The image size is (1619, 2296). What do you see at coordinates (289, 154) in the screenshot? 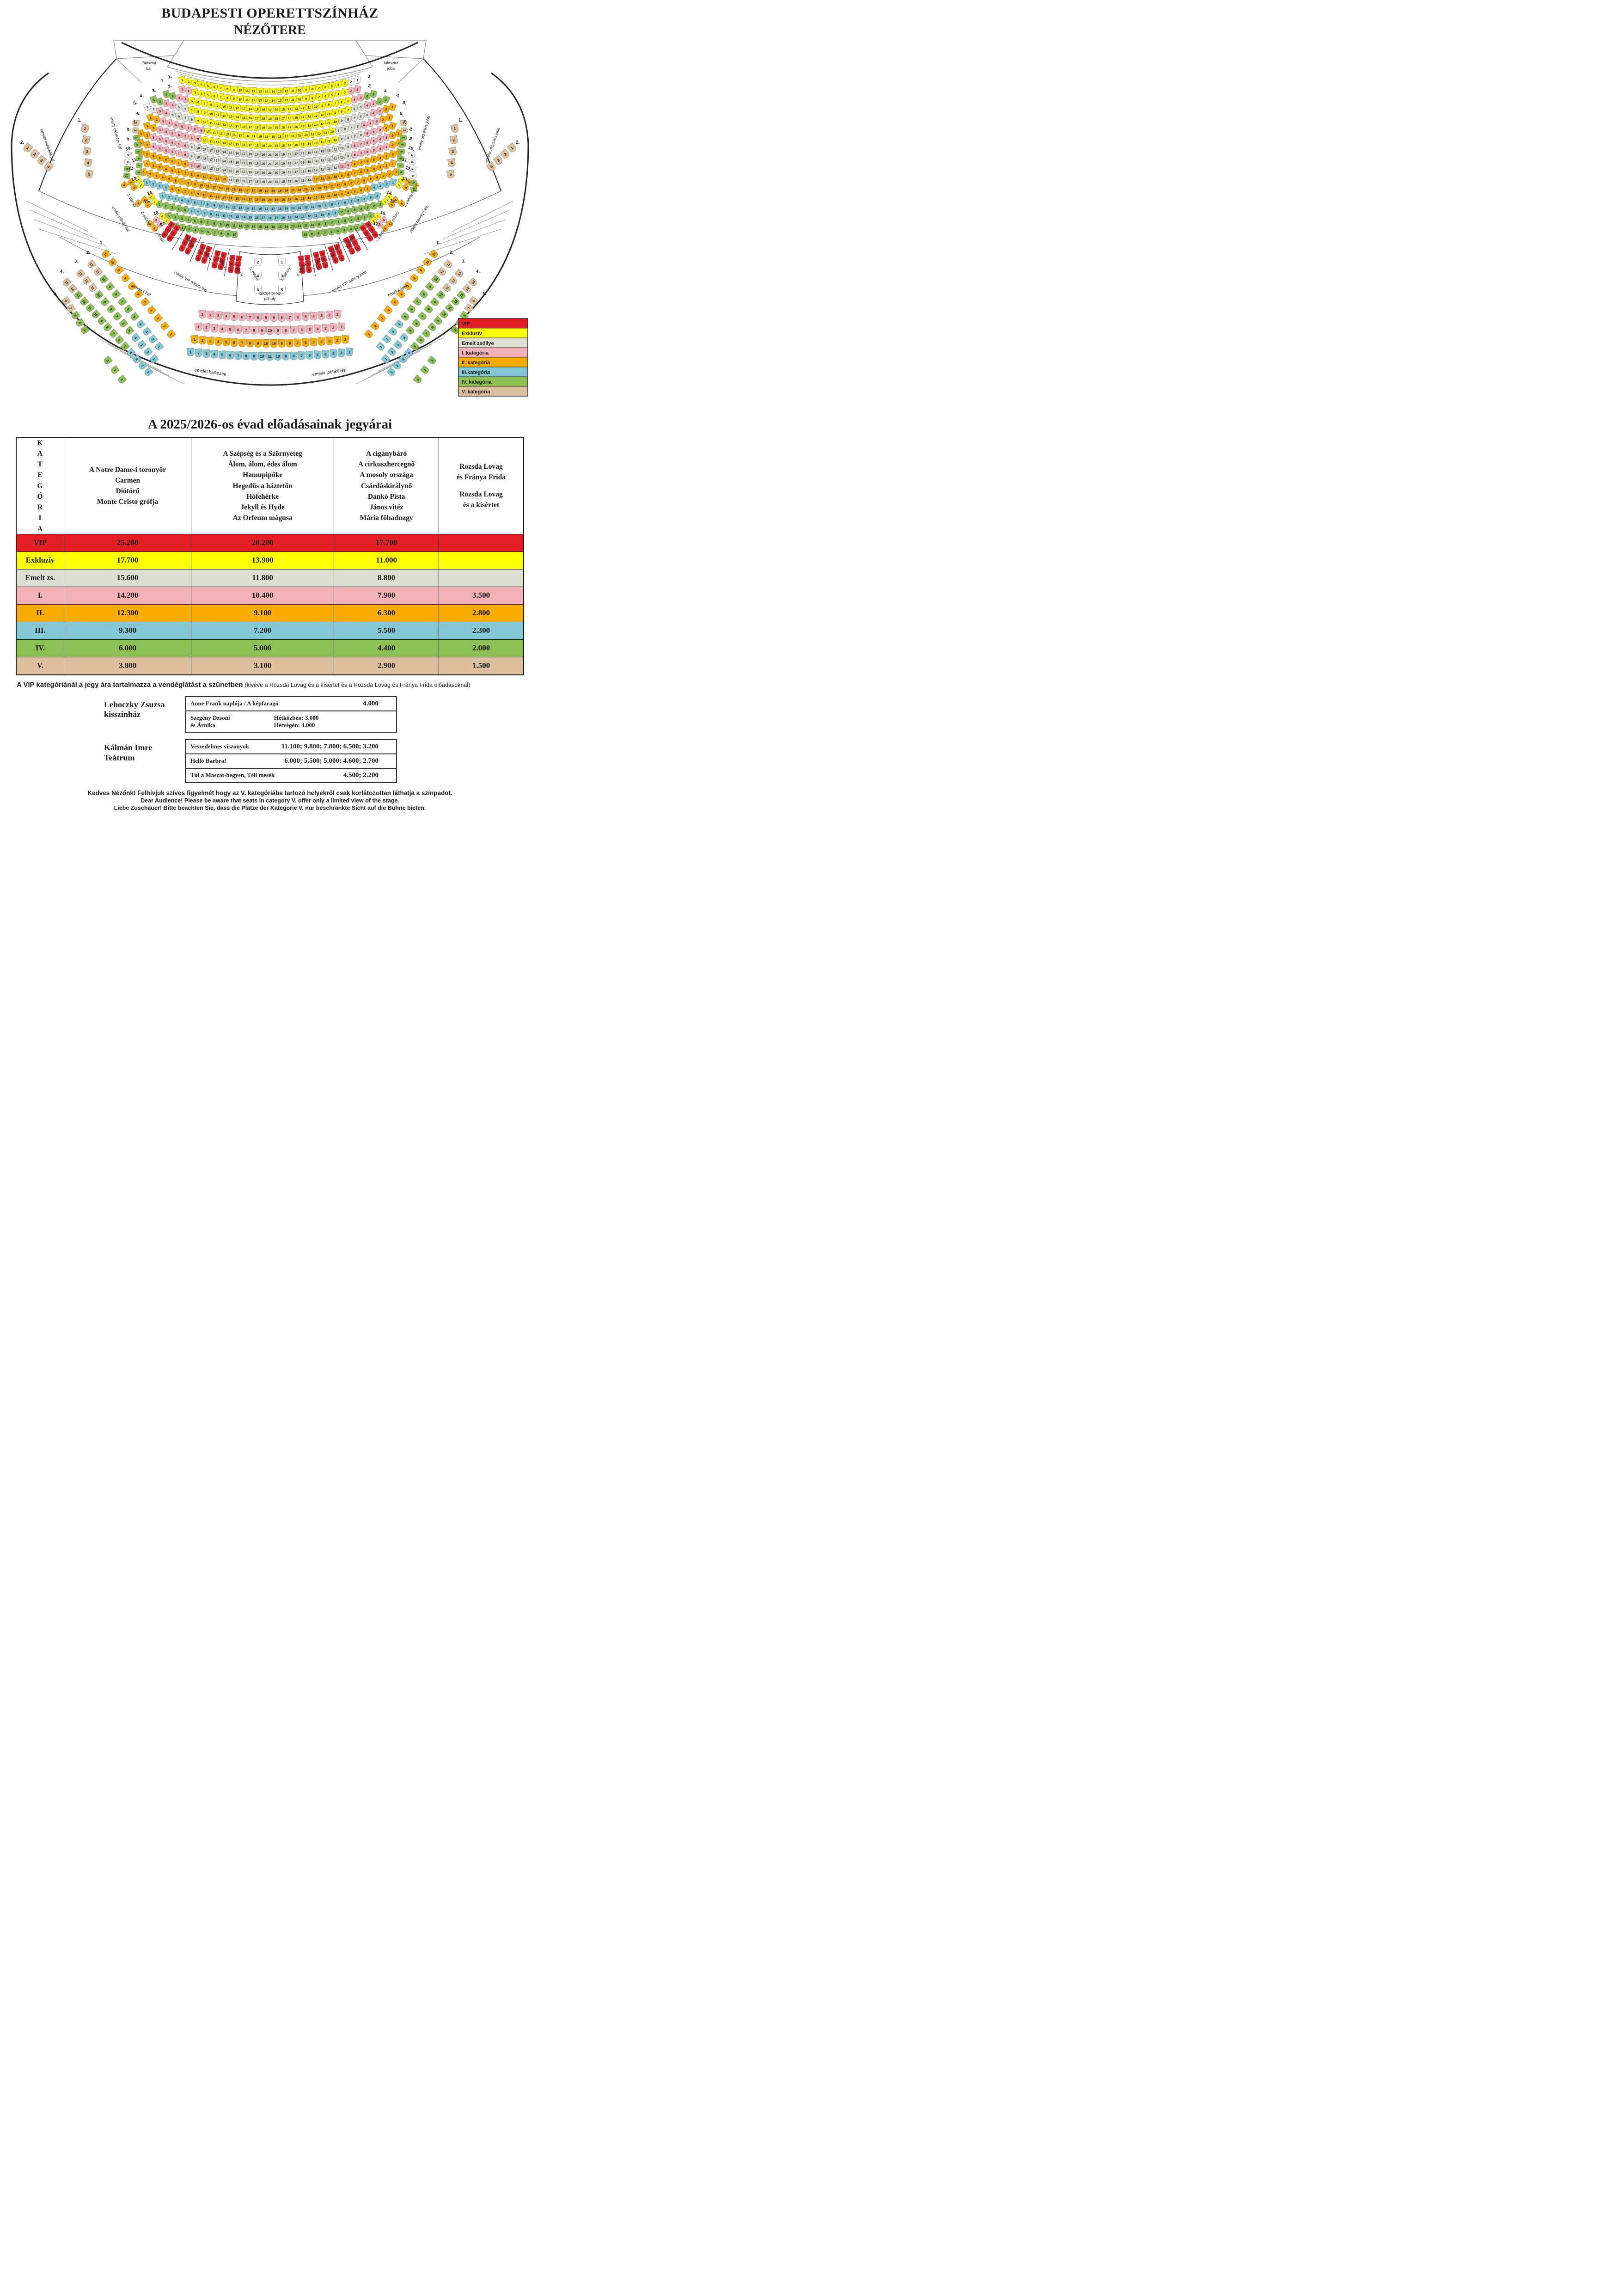
I see `seat: 18` at bounding box center [289, 154].